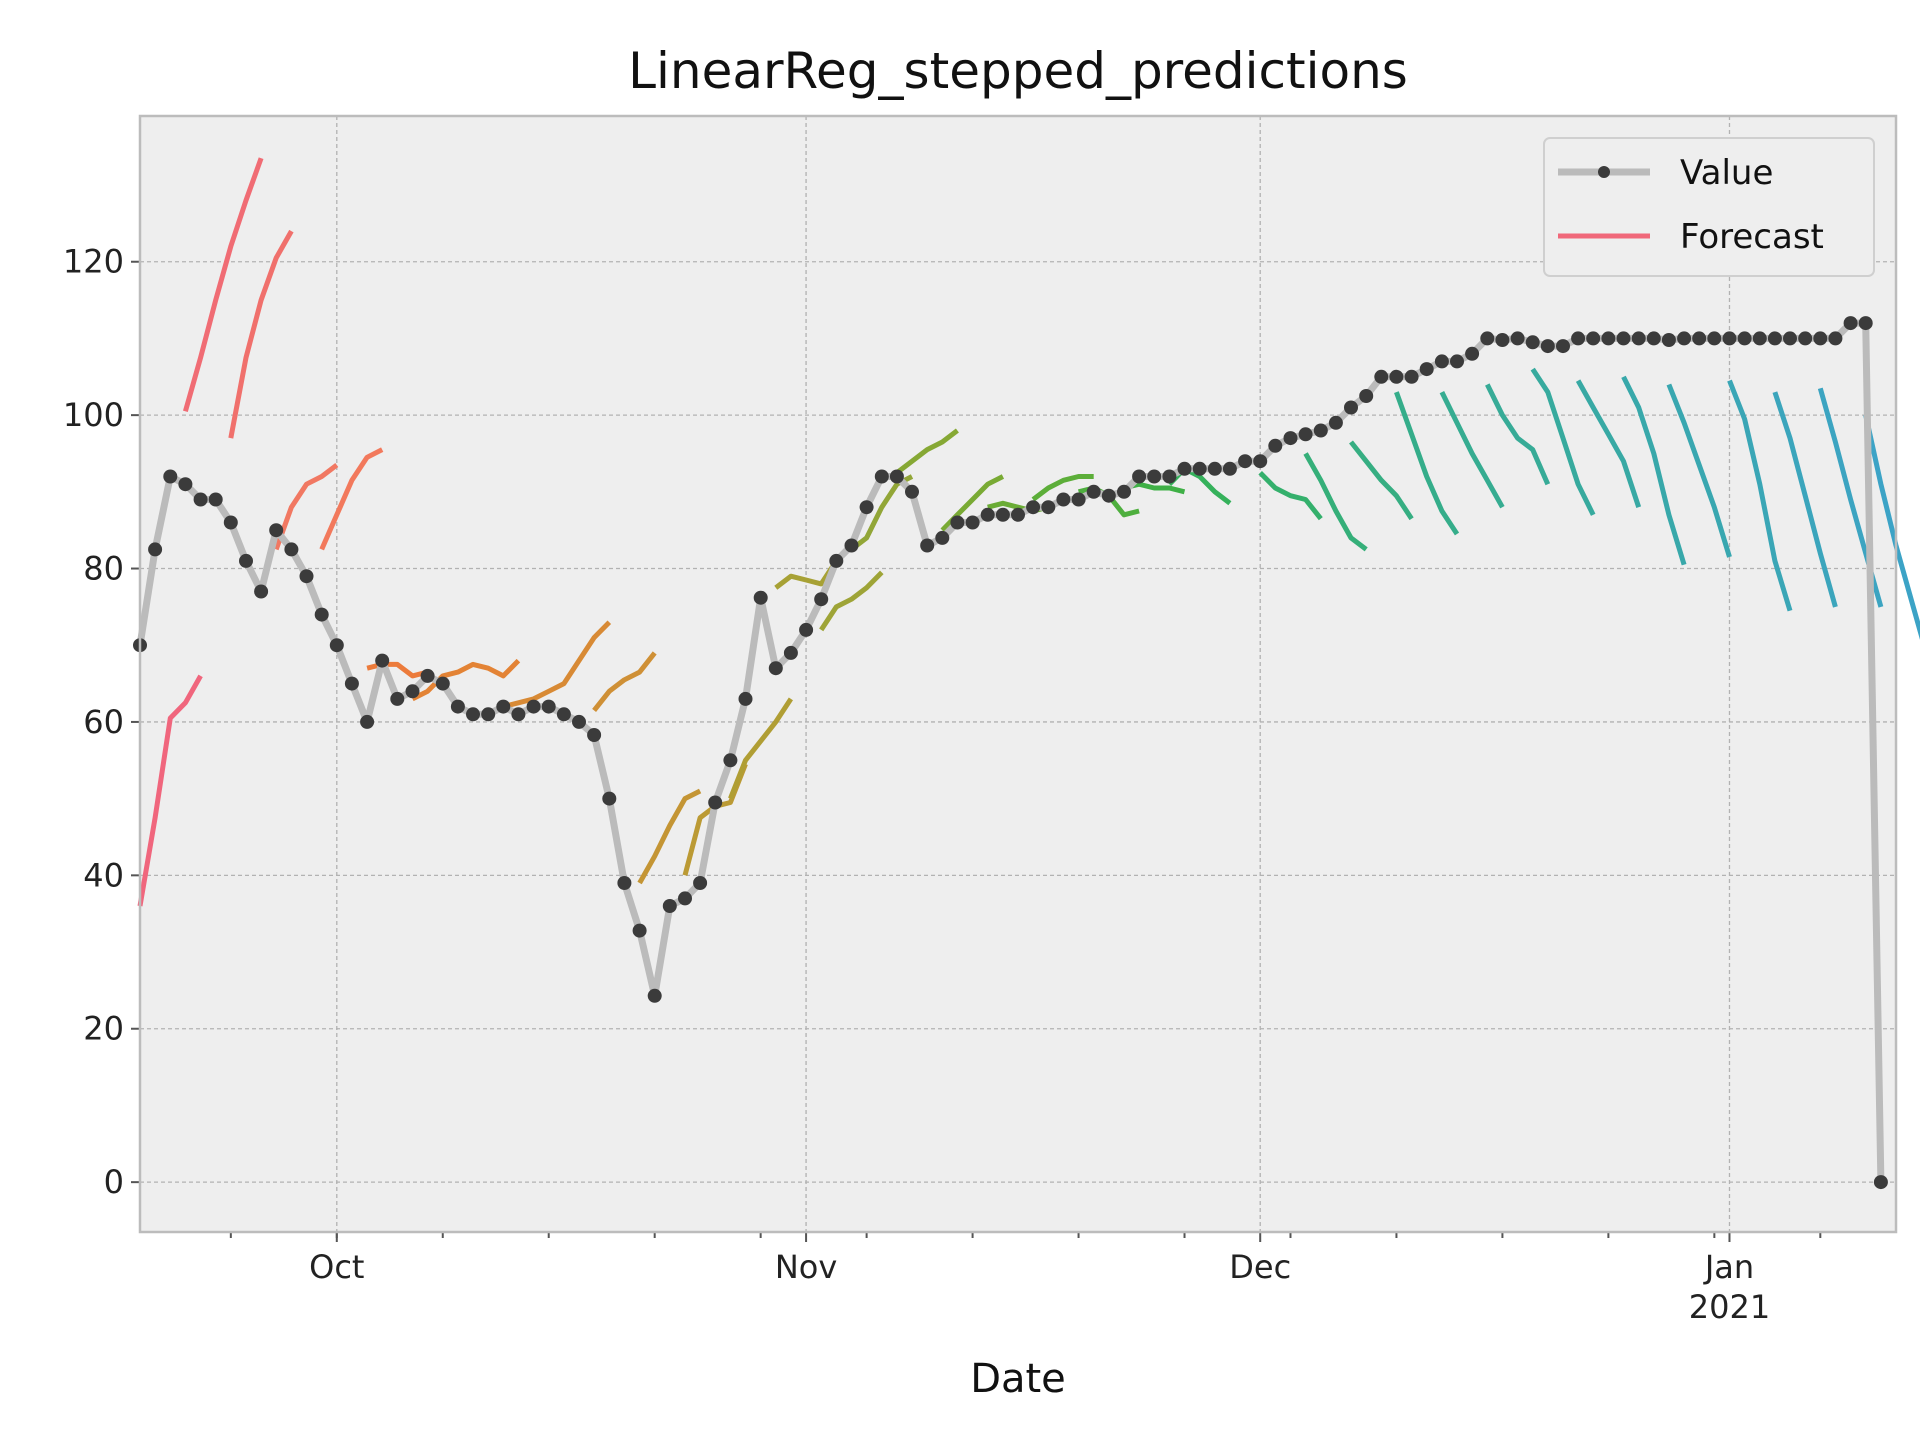 This screenshot has height=1440, width=1920. What do you see at coordinates (1018, 71) in the screenshot?
I see `chart-title: LinearReg_stepped_predictions` at bounding box center [1018, 71].